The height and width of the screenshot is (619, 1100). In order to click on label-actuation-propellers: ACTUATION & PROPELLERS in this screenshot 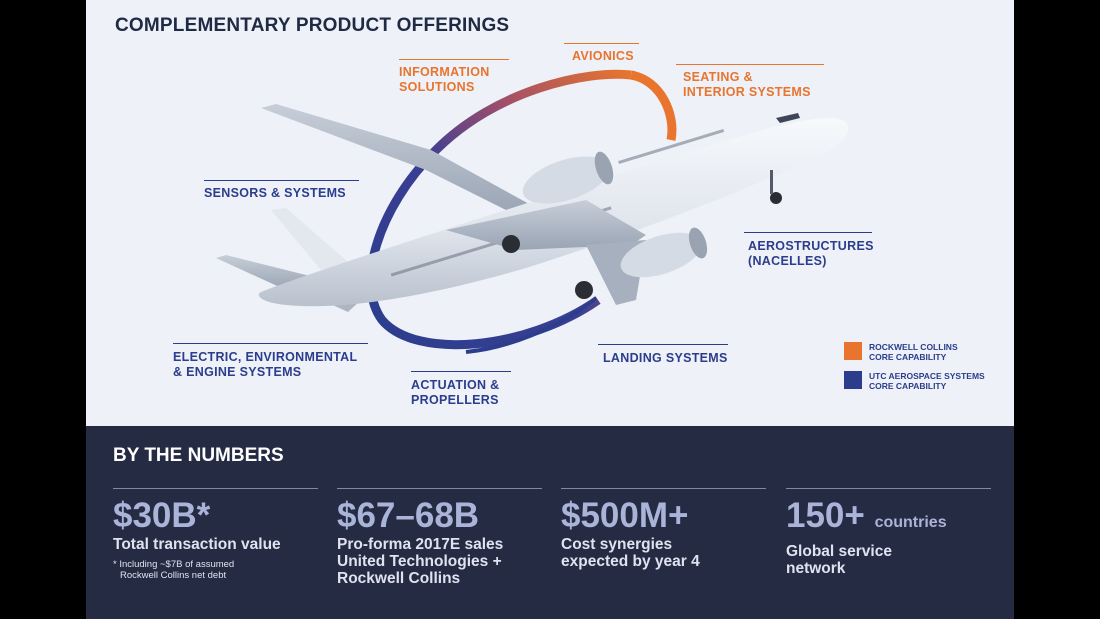, I will do `click(455, 392)`.